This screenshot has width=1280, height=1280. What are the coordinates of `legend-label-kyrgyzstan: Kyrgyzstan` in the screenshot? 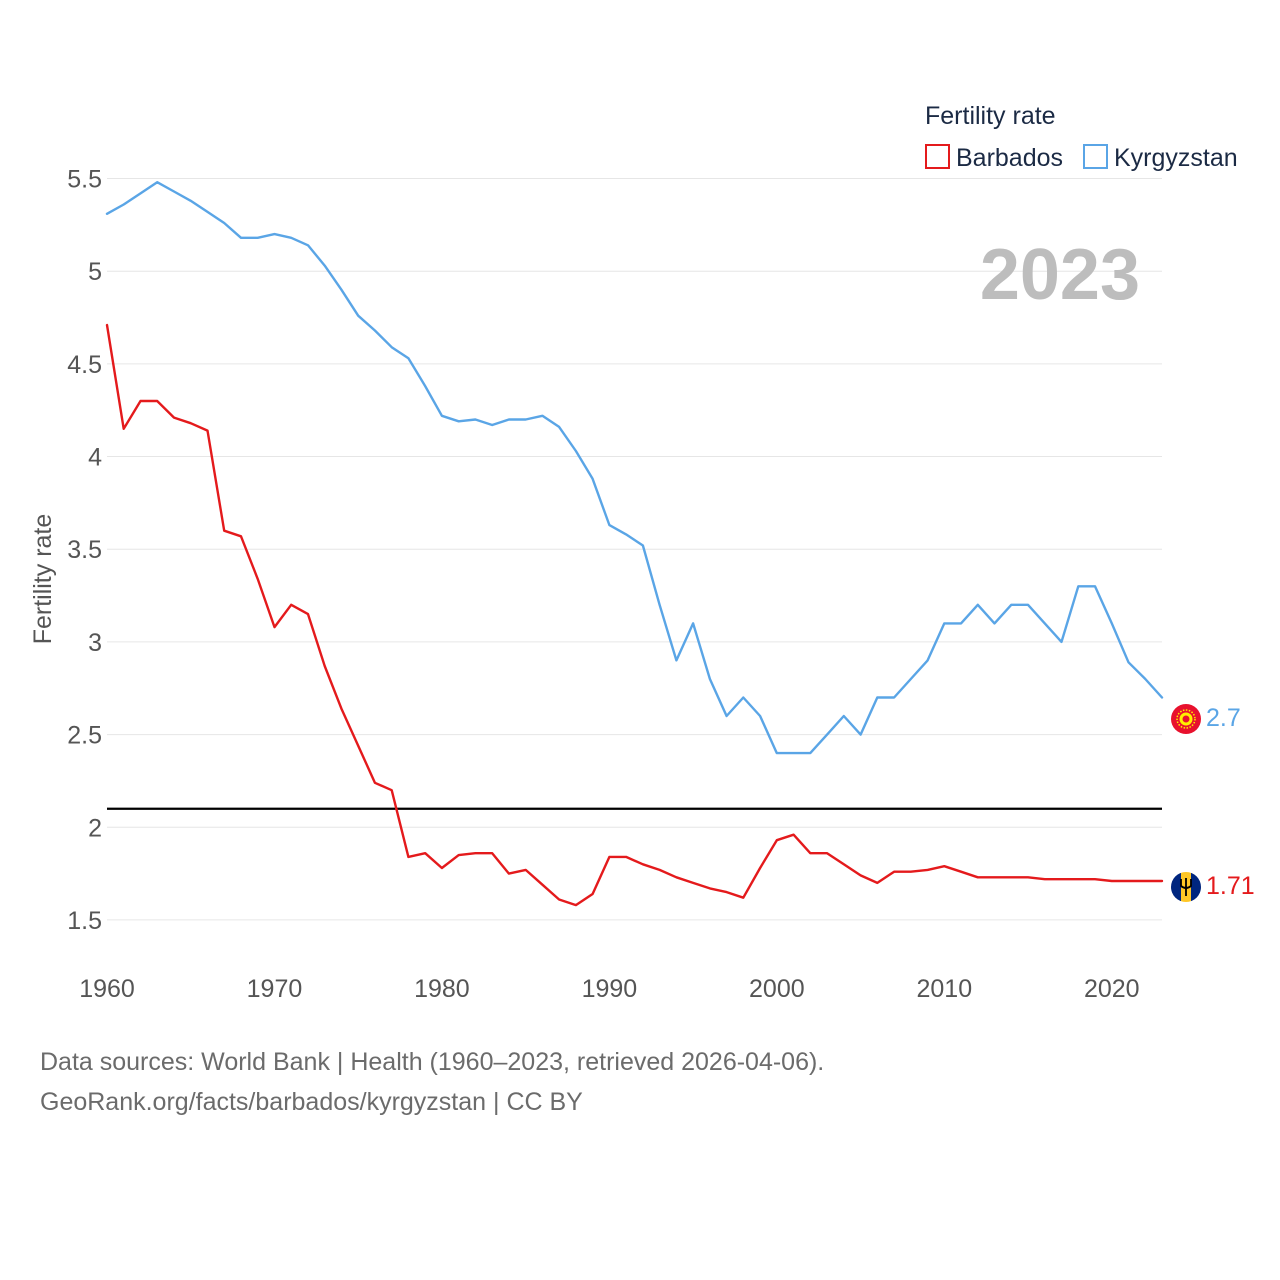 It's located at (1176, 158).